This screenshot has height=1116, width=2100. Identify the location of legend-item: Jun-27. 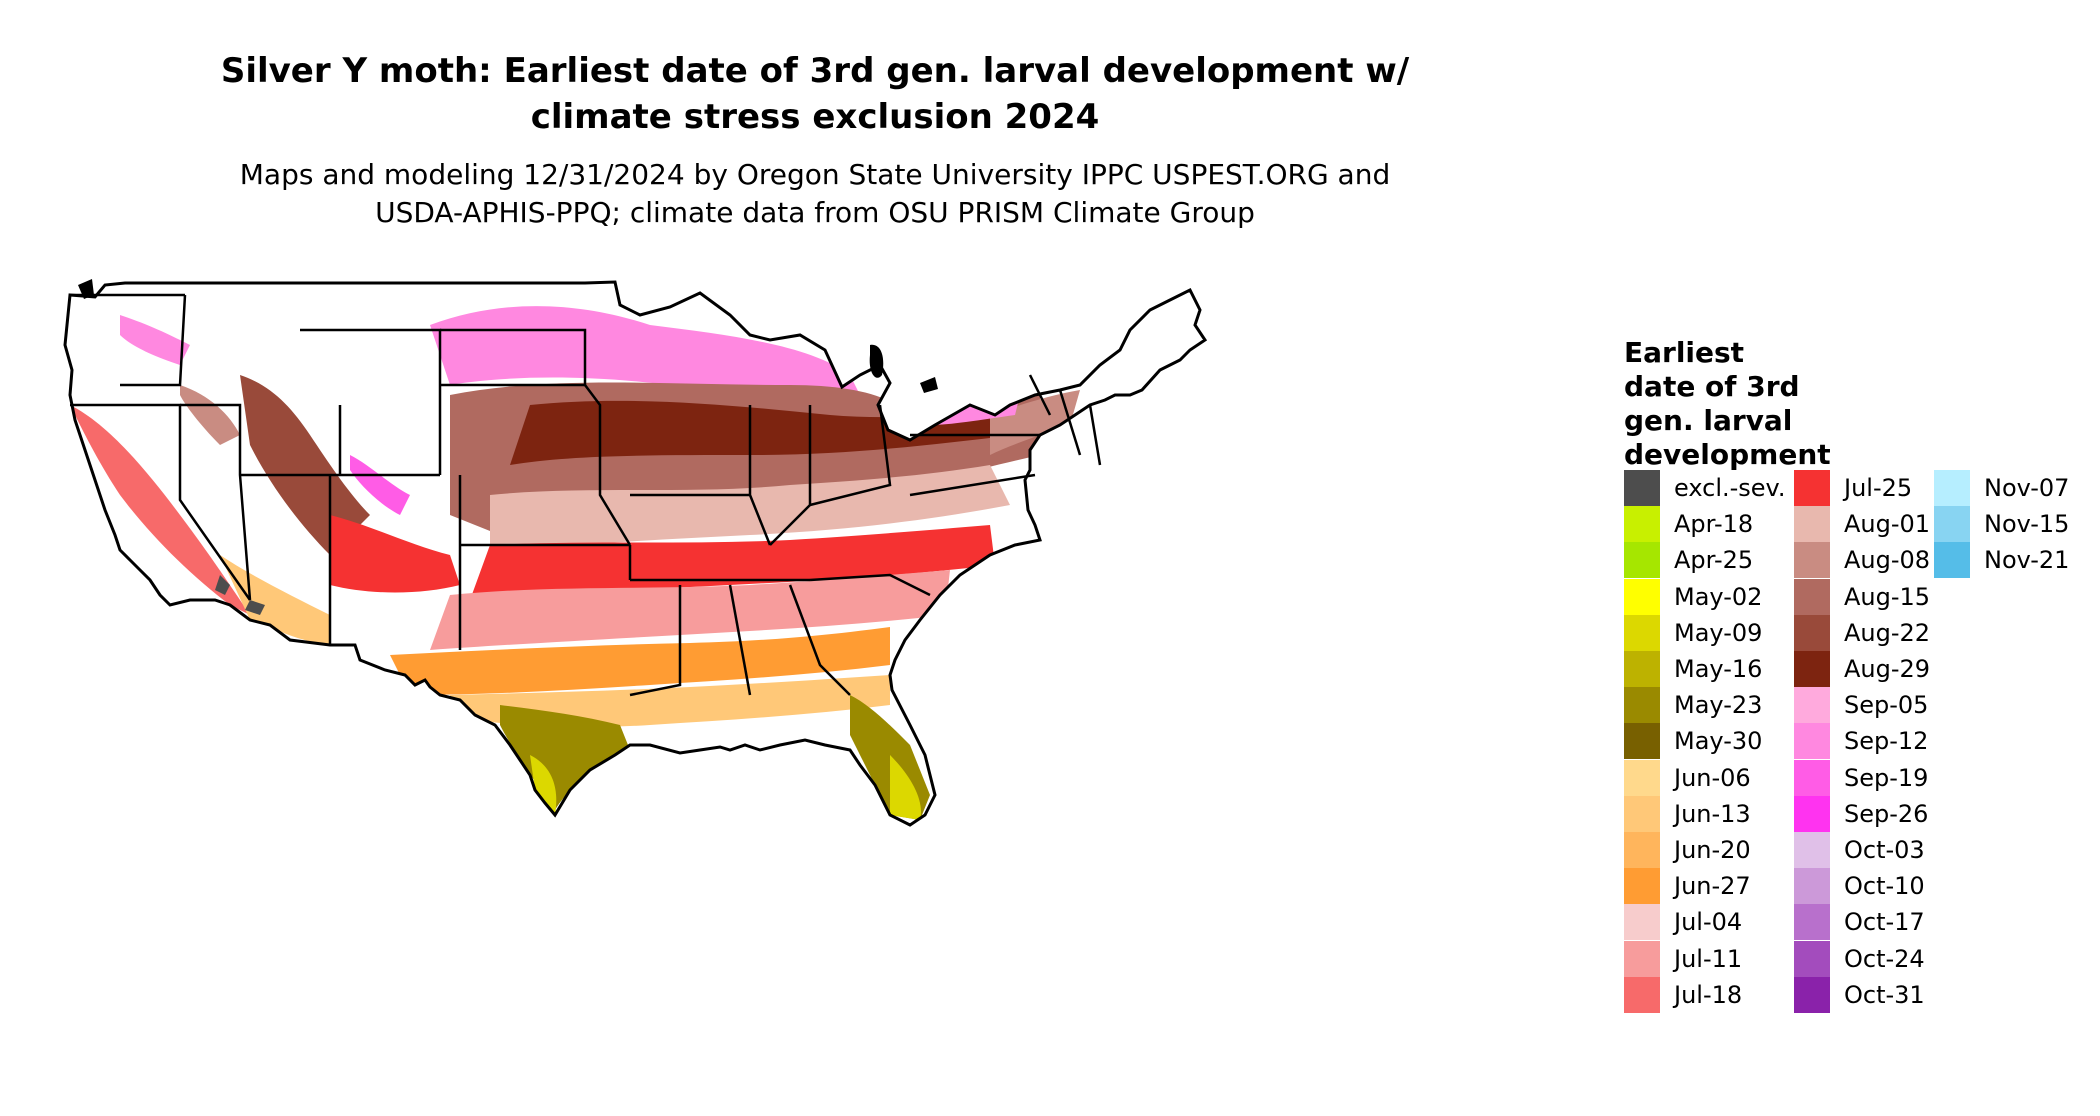
(1687, 886).